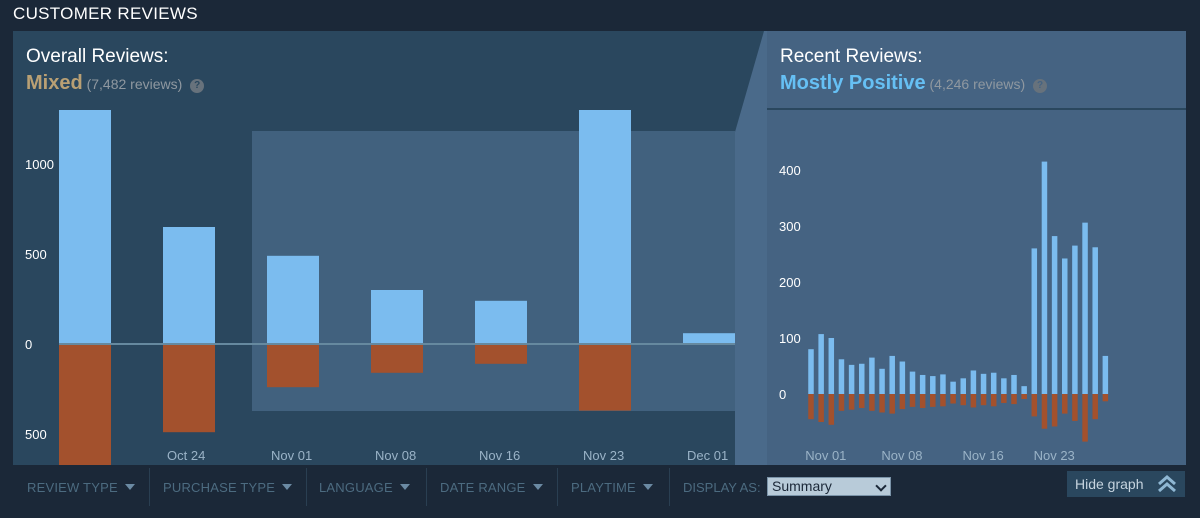 This screenshot has height=518, width=1200. I want to click on chevron-down-icon, so click(881, 486).